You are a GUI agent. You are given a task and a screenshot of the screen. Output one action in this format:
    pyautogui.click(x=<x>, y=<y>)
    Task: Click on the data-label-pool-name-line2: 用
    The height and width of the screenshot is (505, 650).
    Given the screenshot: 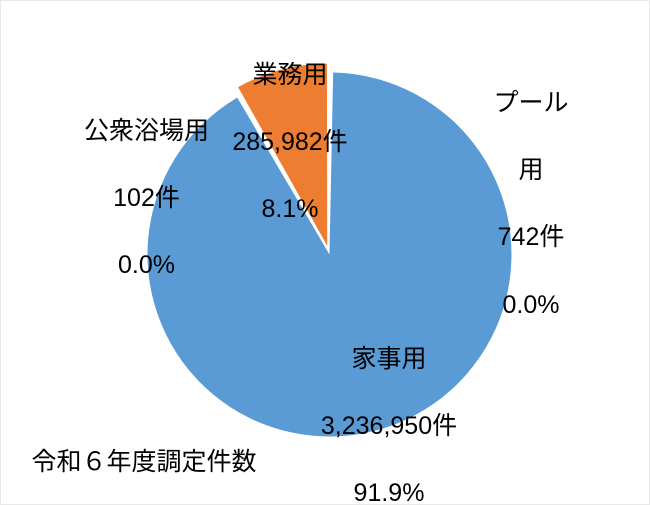 What is the action you would take?
    pyautogui.click(x=531, y=170)
    